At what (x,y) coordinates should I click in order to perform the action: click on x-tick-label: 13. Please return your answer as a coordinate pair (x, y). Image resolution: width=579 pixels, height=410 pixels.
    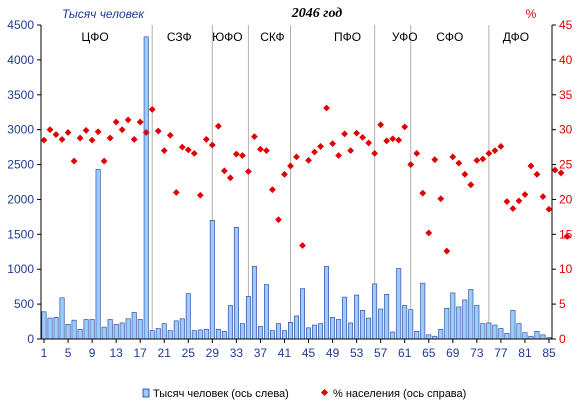
    Looking at the image, I should click on (116, 353).